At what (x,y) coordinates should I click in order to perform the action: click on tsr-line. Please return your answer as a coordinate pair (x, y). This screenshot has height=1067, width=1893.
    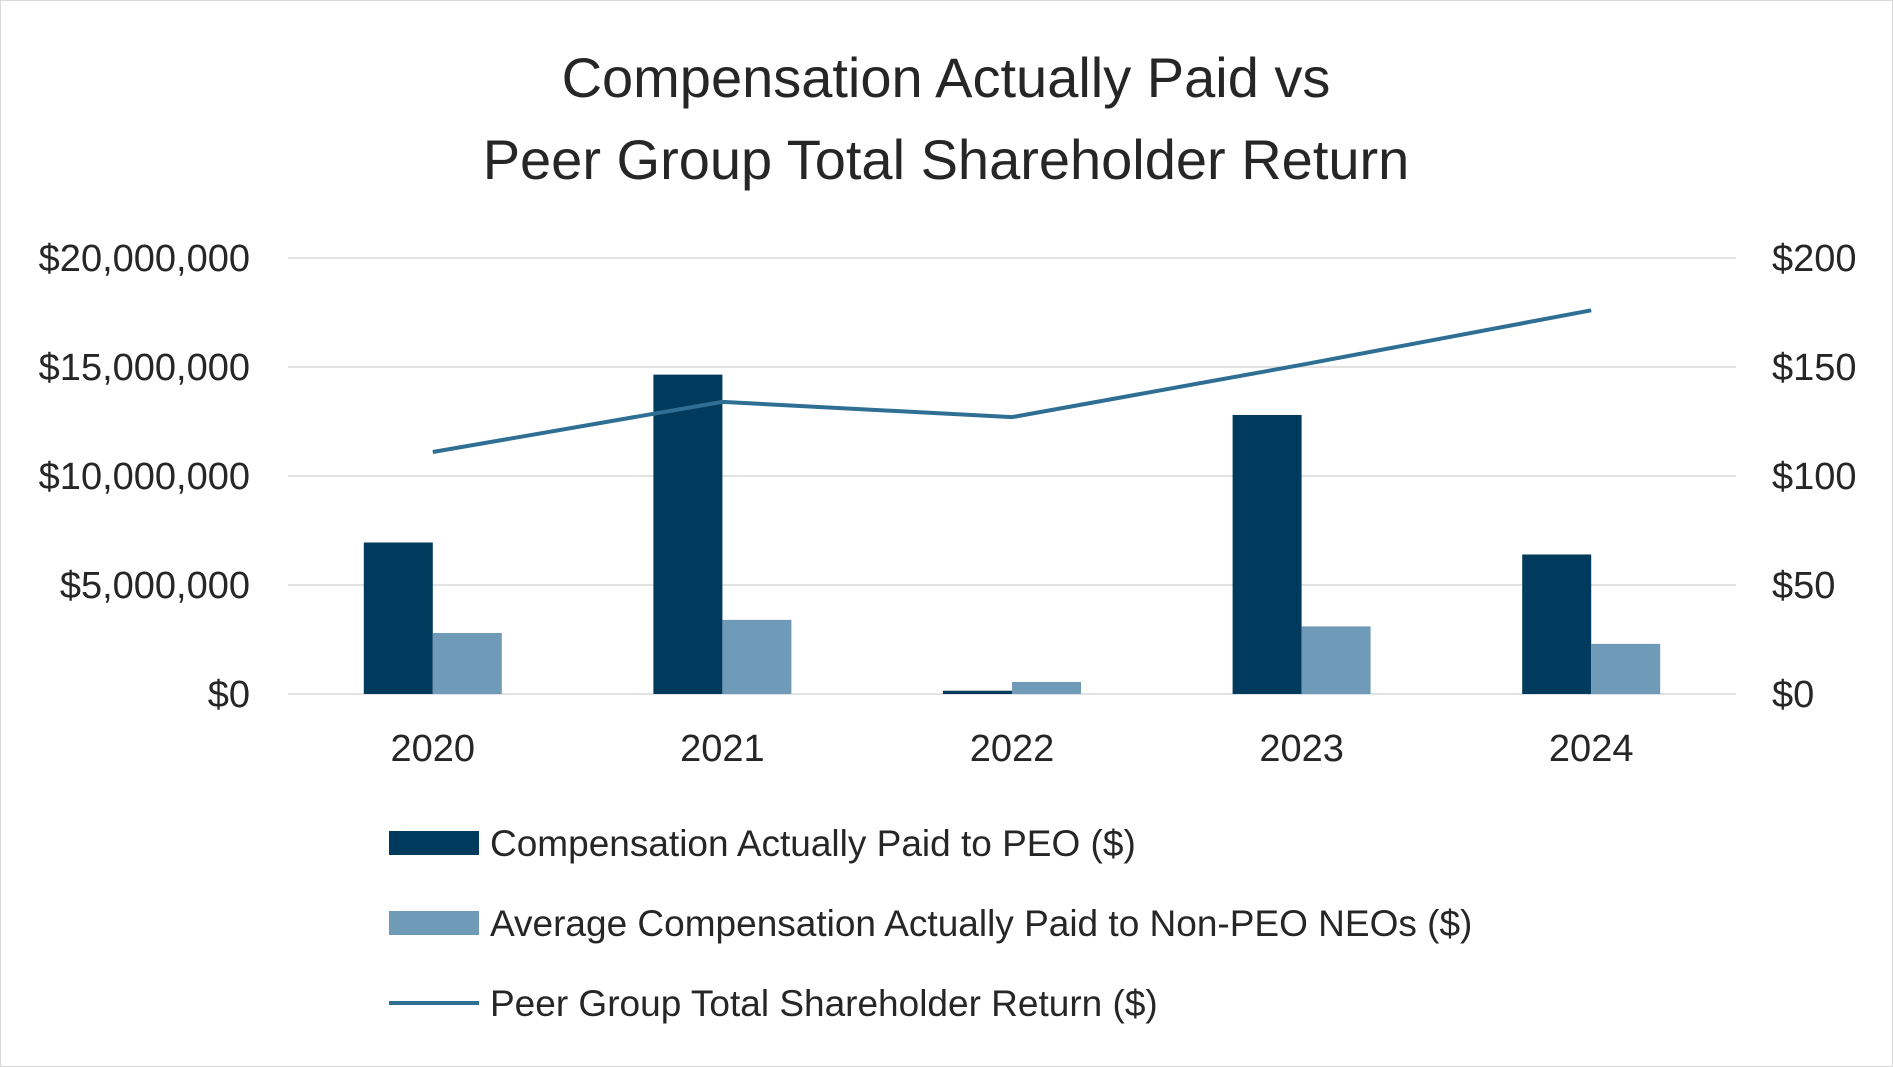
    Looking at the image, I should click on (1012, 381).